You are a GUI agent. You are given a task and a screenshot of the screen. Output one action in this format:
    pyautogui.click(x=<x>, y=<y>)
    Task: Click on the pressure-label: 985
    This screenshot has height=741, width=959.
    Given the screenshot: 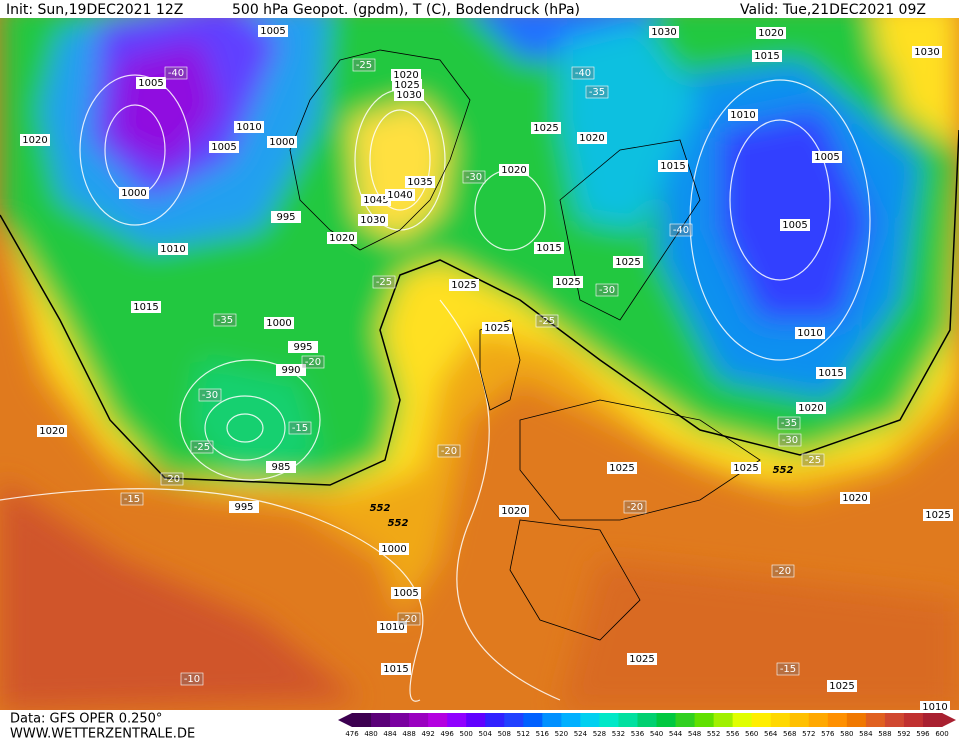 What is the action you would take?
    pyautogui.click(x=280, y=467)
    